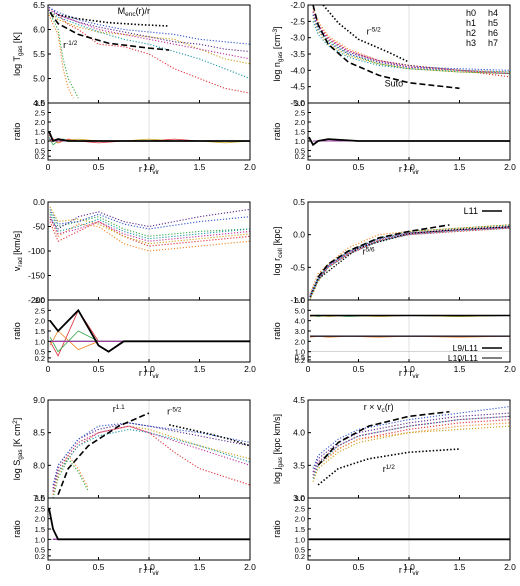 The image size is (520, 586). Describe the element at coordinates (493, 33) in the screenshot. I see `legend-item-h6: h6` at that location.